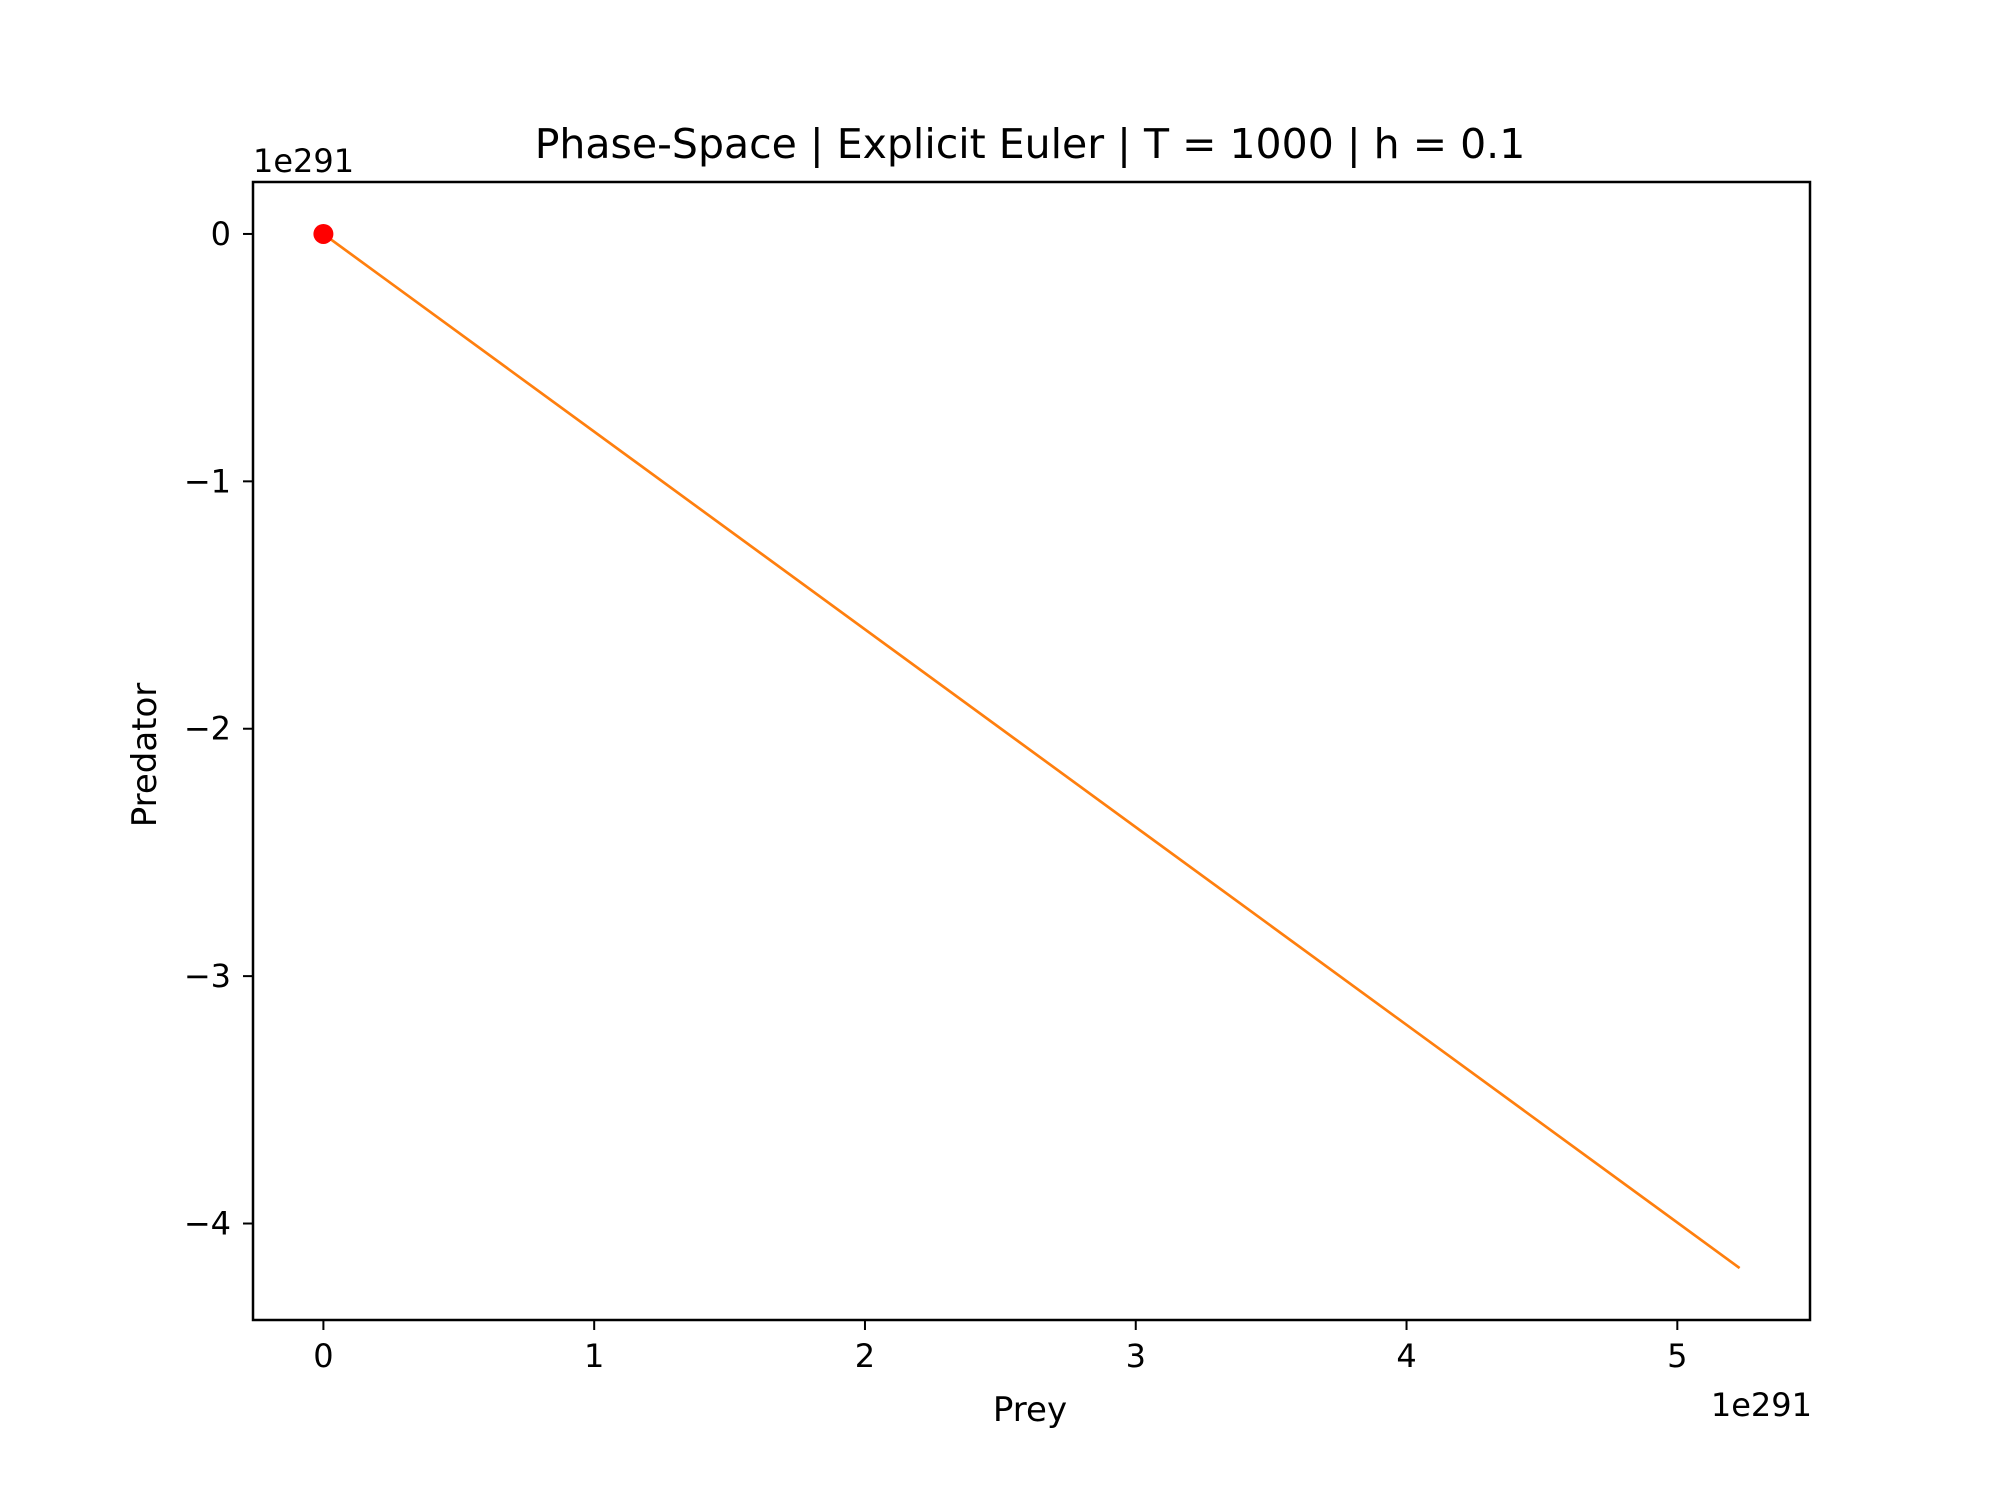 The image size is (2000, 1500). I want to click on y-offset-label: 1e291, so click(303, 161).